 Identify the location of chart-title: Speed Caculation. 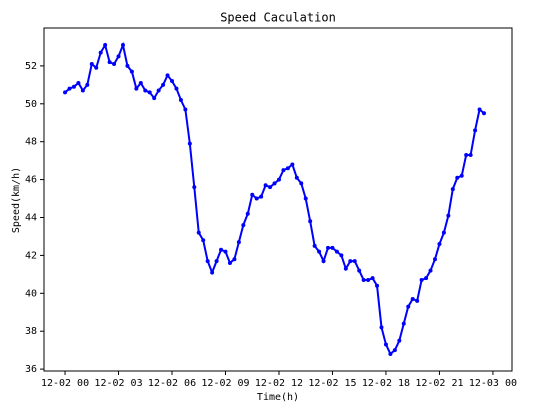
(278, 18).